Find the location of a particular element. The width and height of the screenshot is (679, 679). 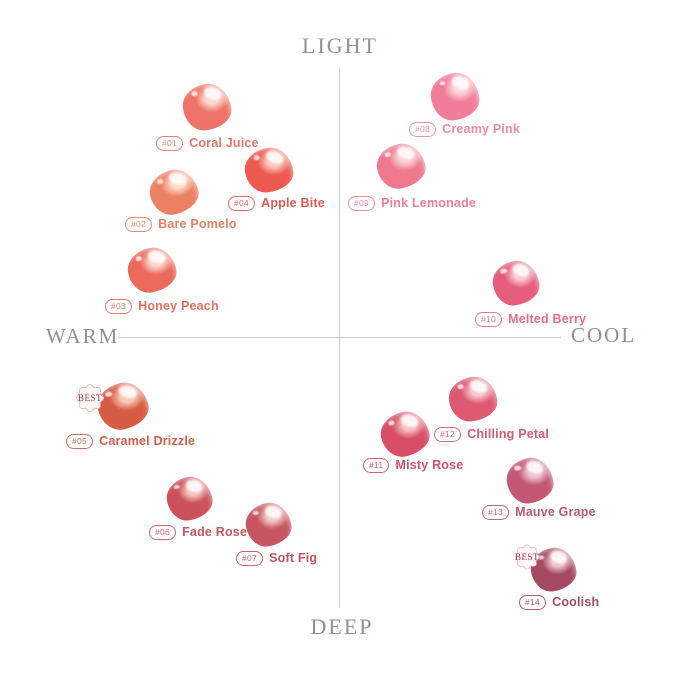

shade-number-badge: #05 is located at coordinates (80, 441).